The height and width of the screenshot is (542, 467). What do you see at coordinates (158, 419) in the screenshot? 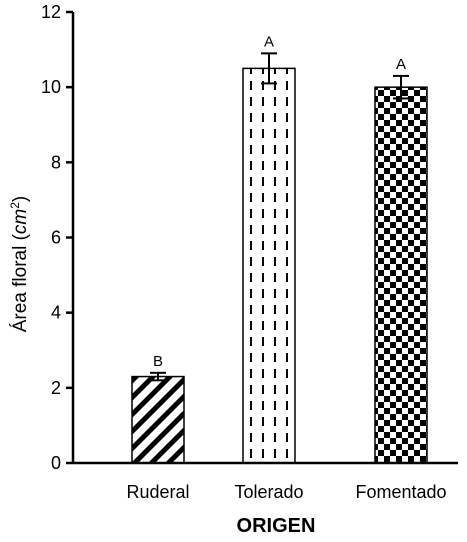
I see `bar-ruderal` at bounding box center [158, 419].